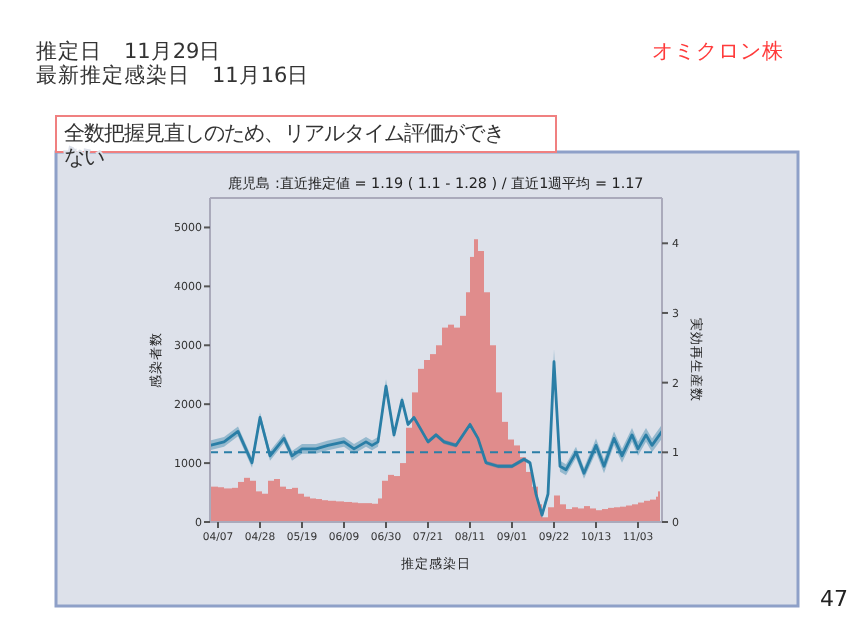 The image size is (854, 640). Describe the element at coordinates (718, 51) in the screenshot. I see `text: オミクロン株` at that location.